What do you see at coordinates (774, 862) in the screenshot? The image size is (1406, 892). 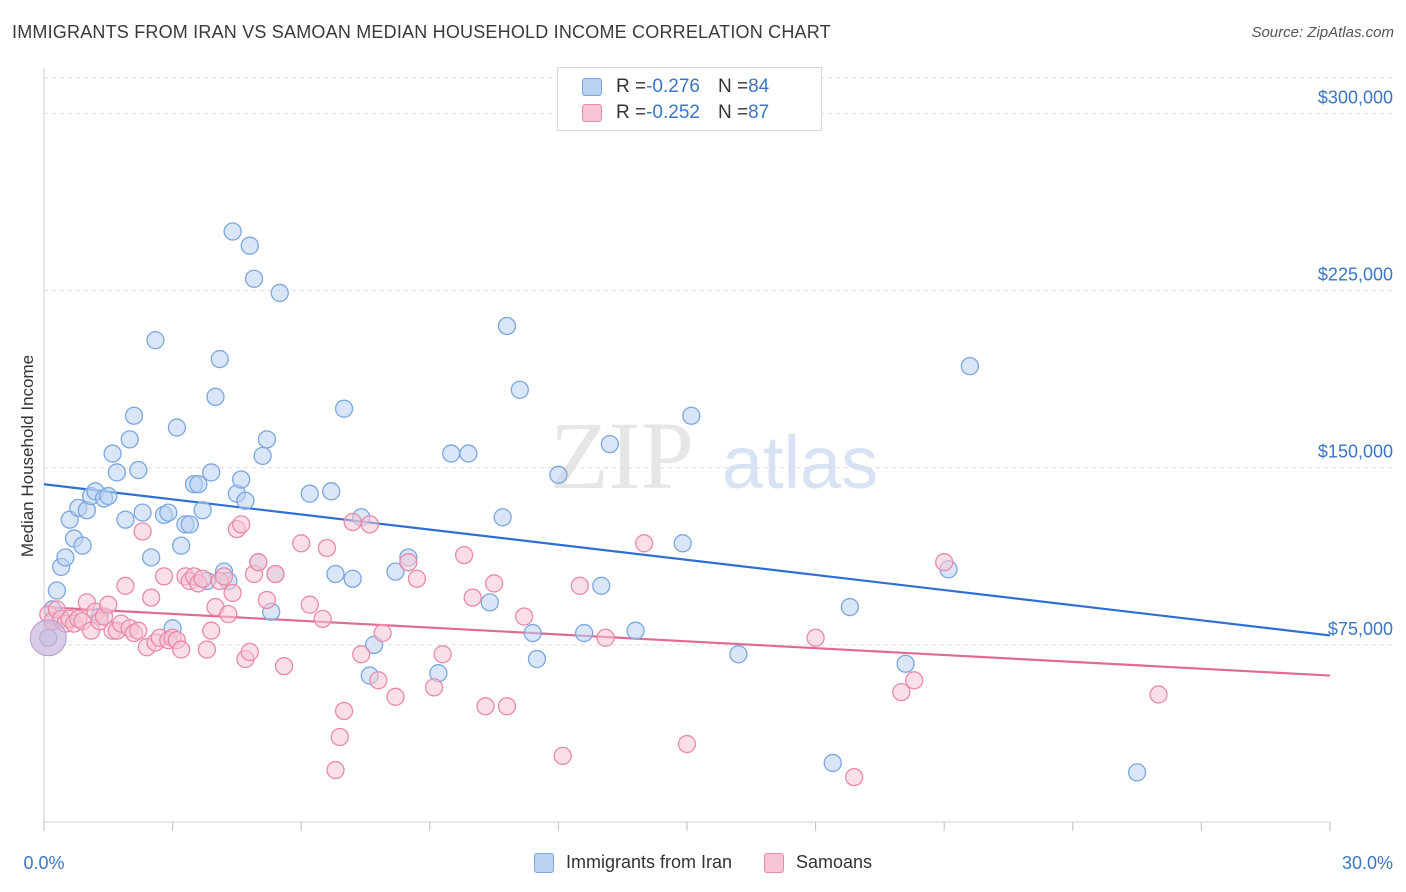 I see `series-swatch-samoans` at bounding box center [774, 862].